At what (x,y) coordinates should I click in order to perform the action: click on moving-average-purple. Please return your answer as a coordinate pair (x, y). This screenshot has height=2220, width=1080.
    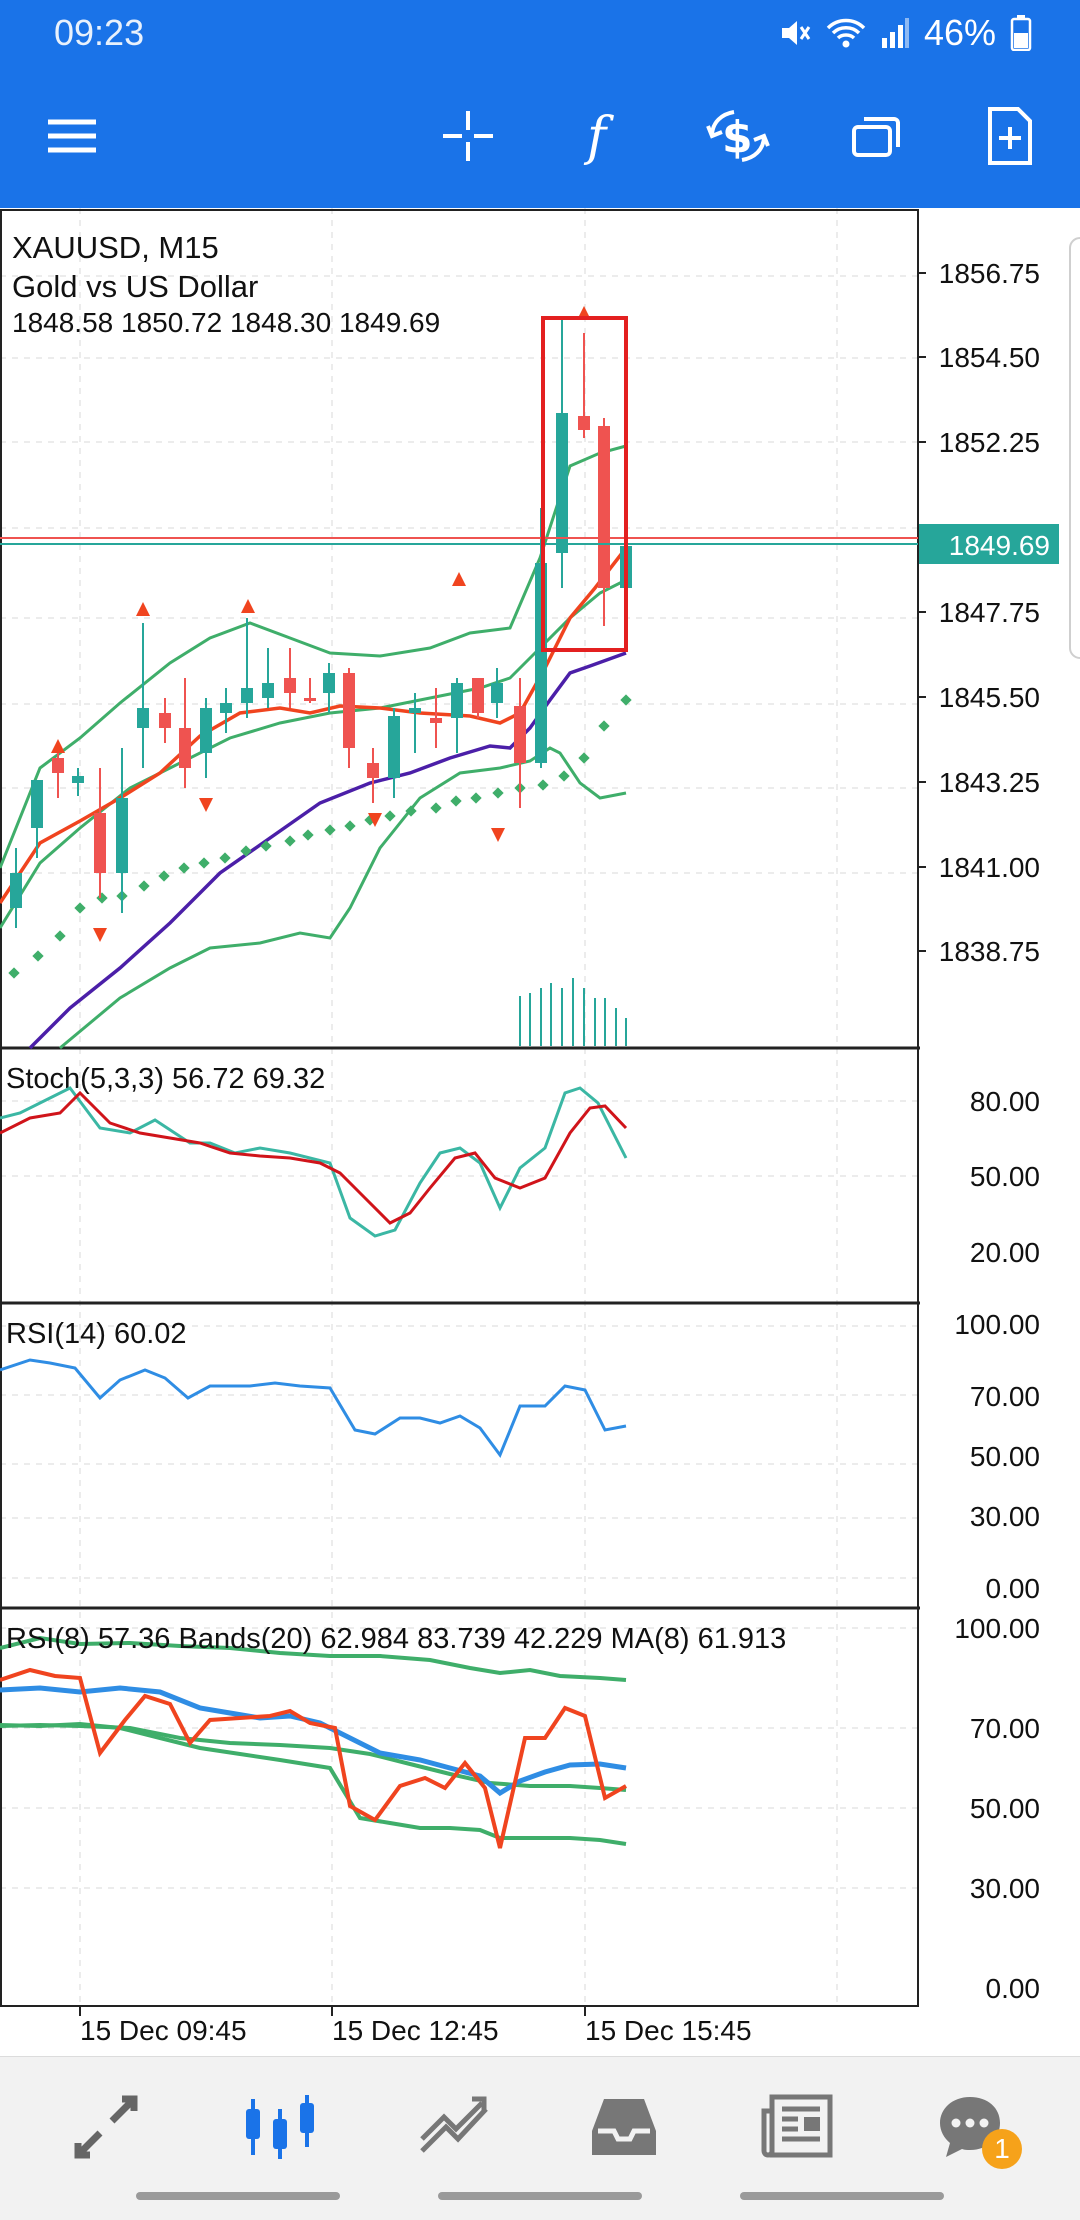
    Looking at the image, I should click on (327, 850).